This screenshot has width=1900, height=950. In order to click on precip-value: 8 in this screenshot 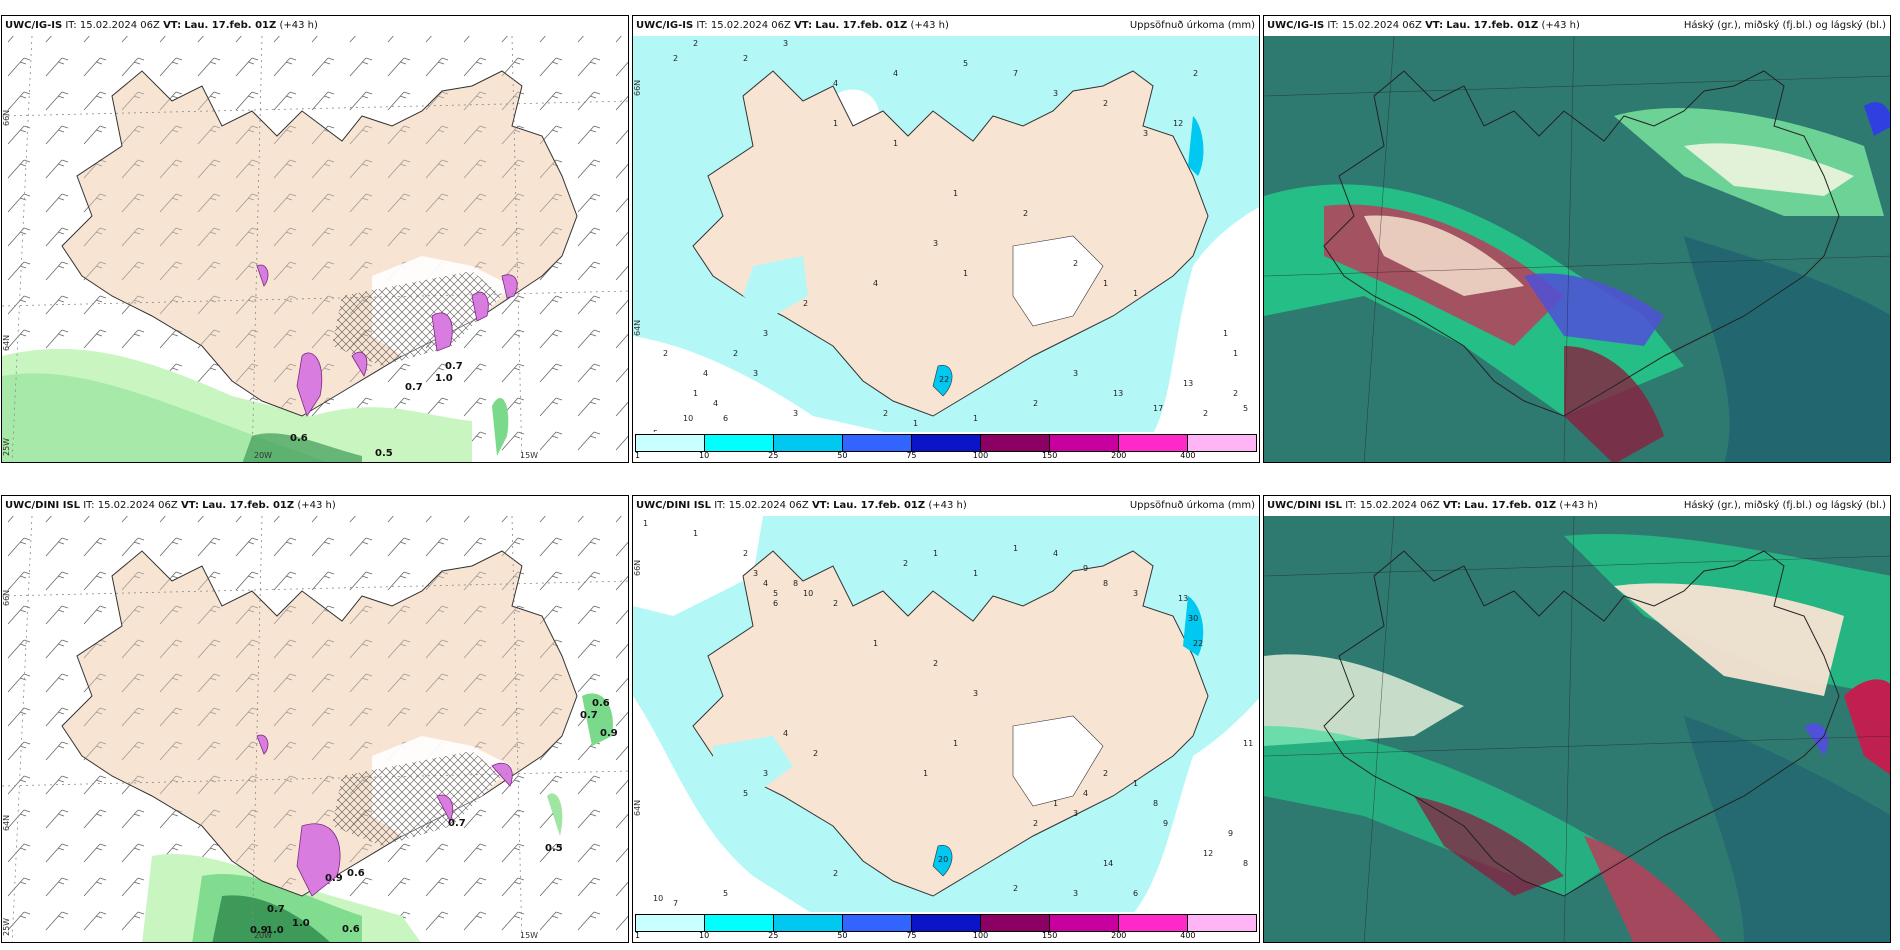, I will do `click(795, 583)`.